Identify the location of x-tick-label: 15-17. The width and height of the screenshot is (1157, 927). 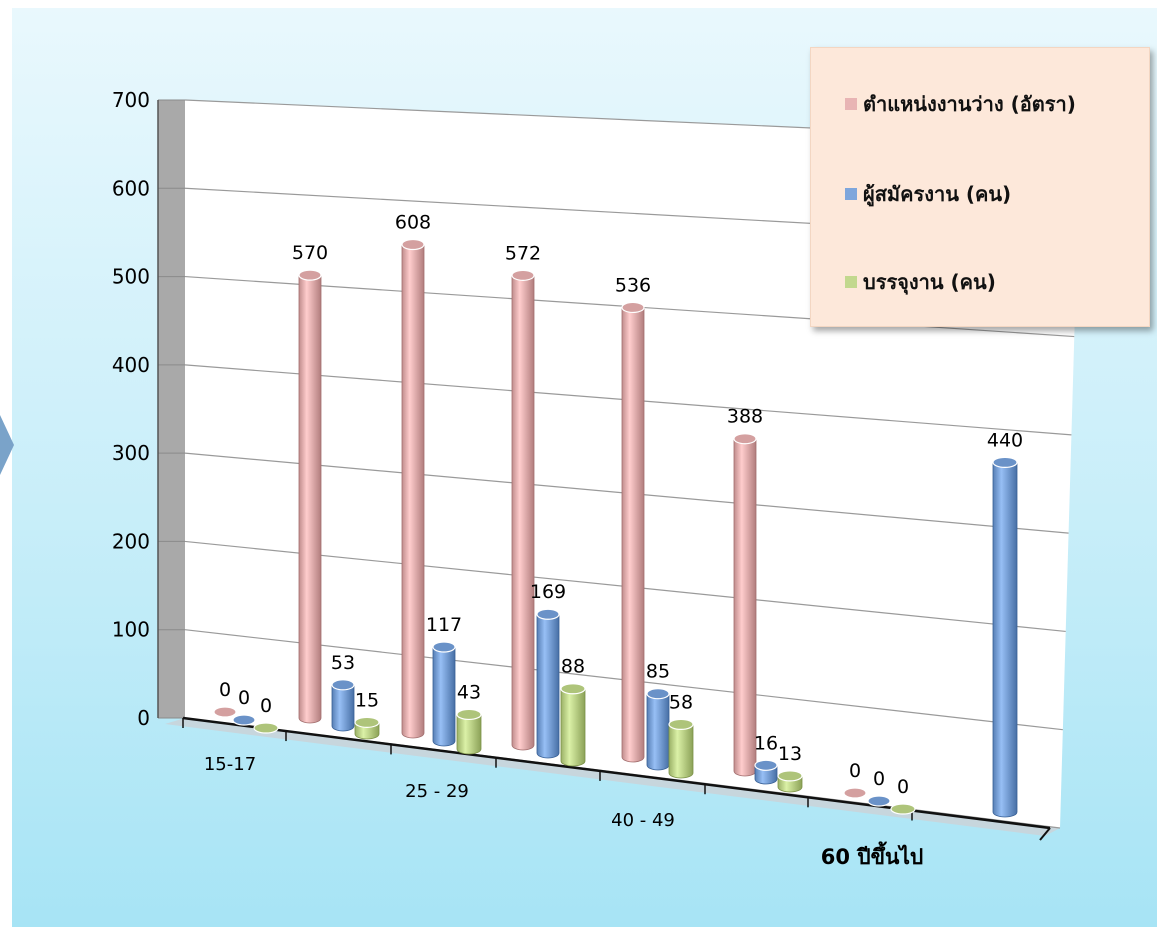
(230, 764).